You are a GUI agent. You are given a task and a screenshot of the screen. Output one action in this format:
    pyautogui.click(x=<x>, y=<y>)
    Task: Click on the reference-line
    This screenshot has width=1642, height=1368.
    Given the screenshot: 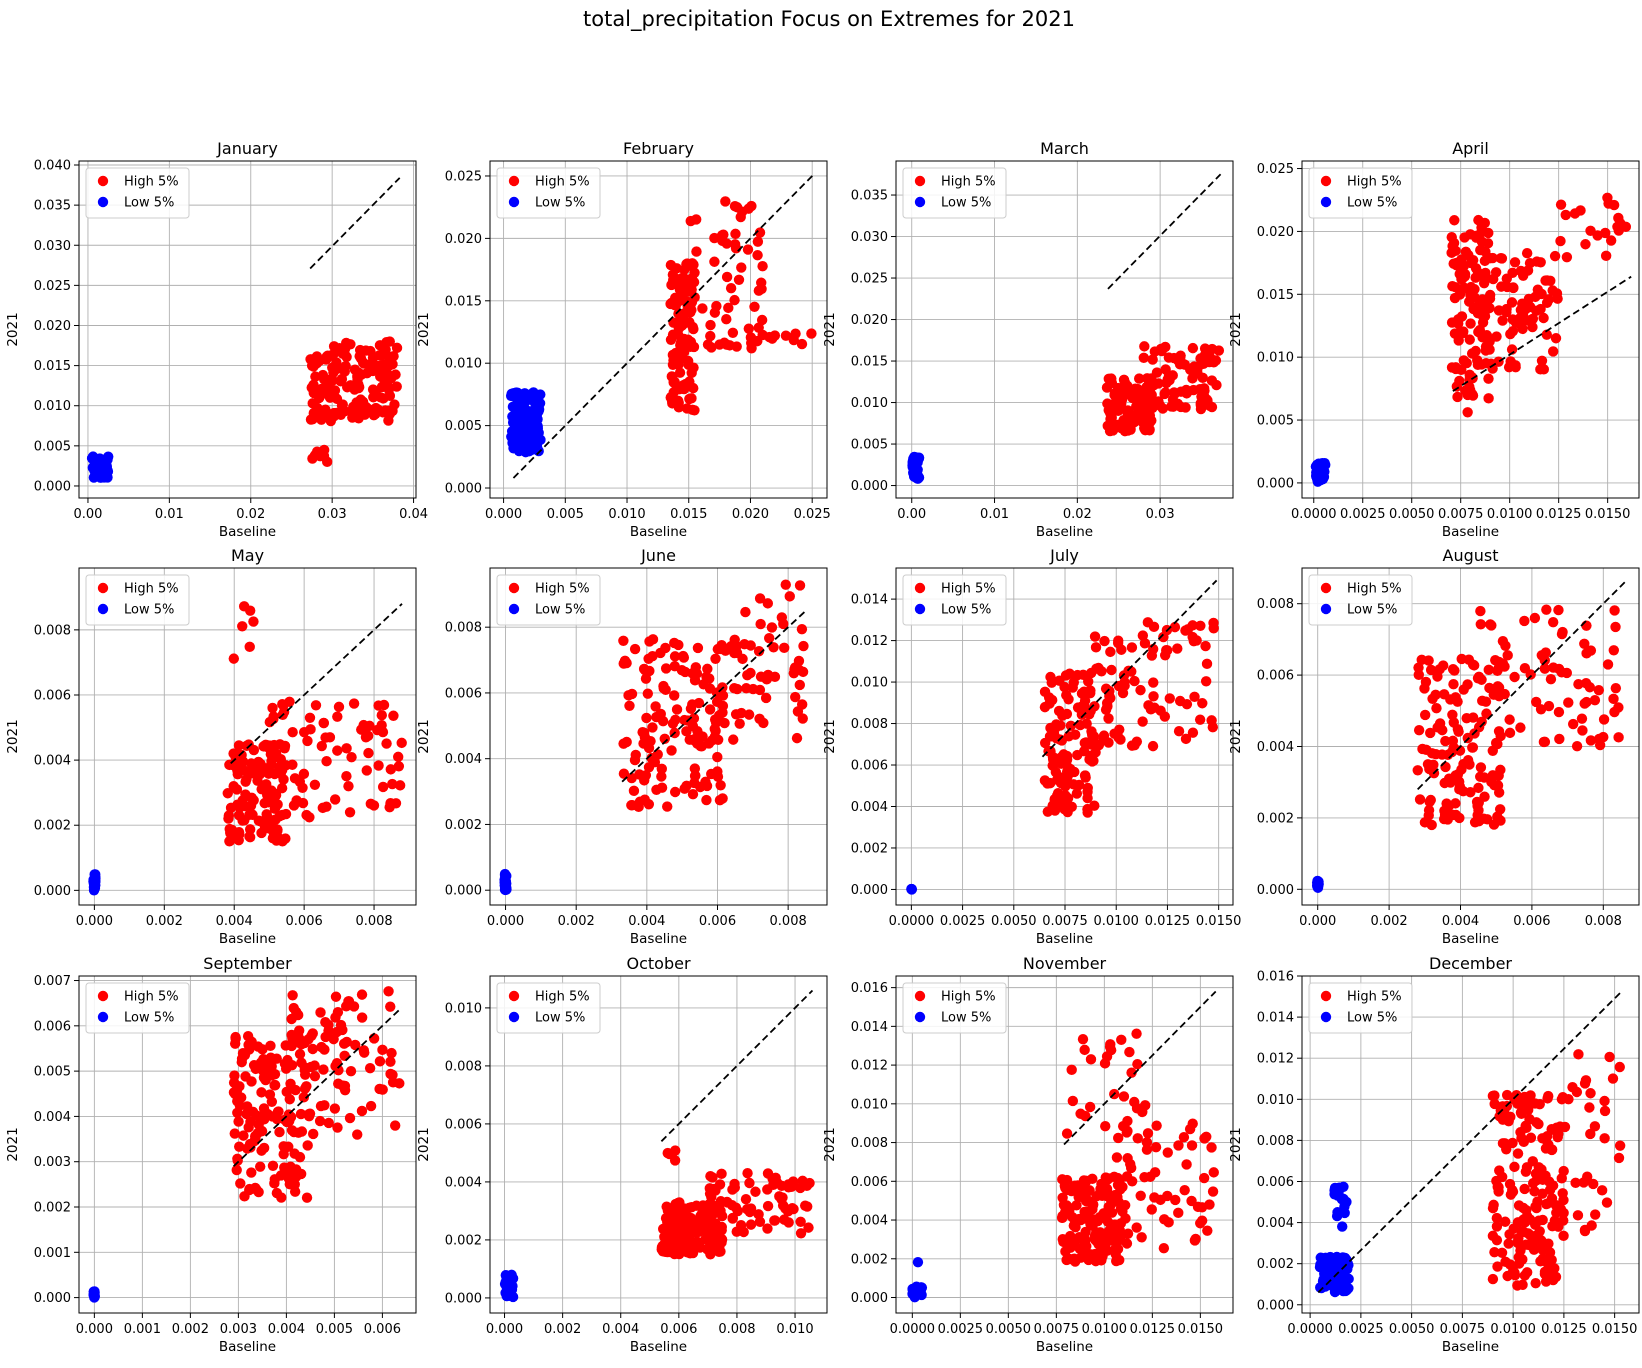 What is the action you would take?
    pyautogui.click(x=714, y=696)
    